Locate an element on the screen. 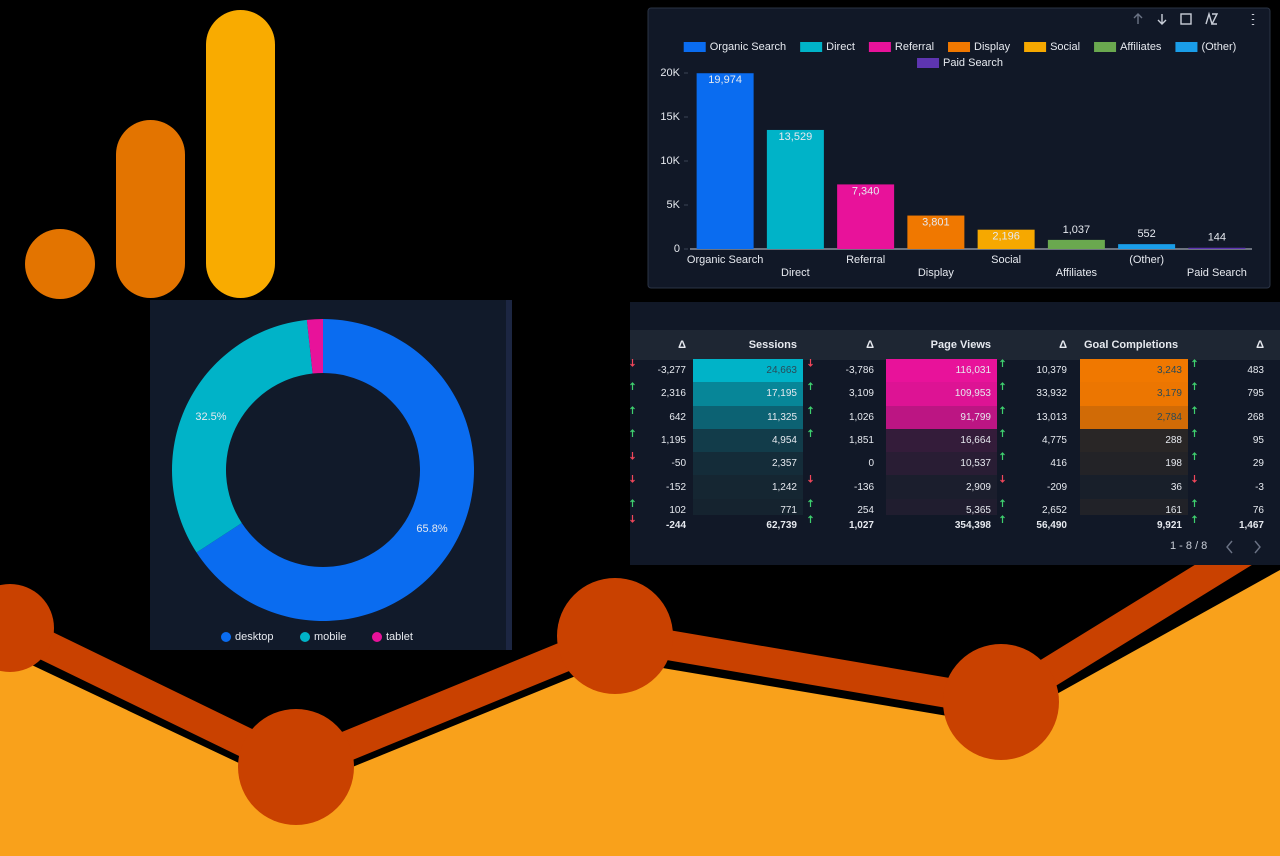 The width and height of the screenshot is (1280, 856). y-tick-label: 10K is located at coordinates (670, 161).